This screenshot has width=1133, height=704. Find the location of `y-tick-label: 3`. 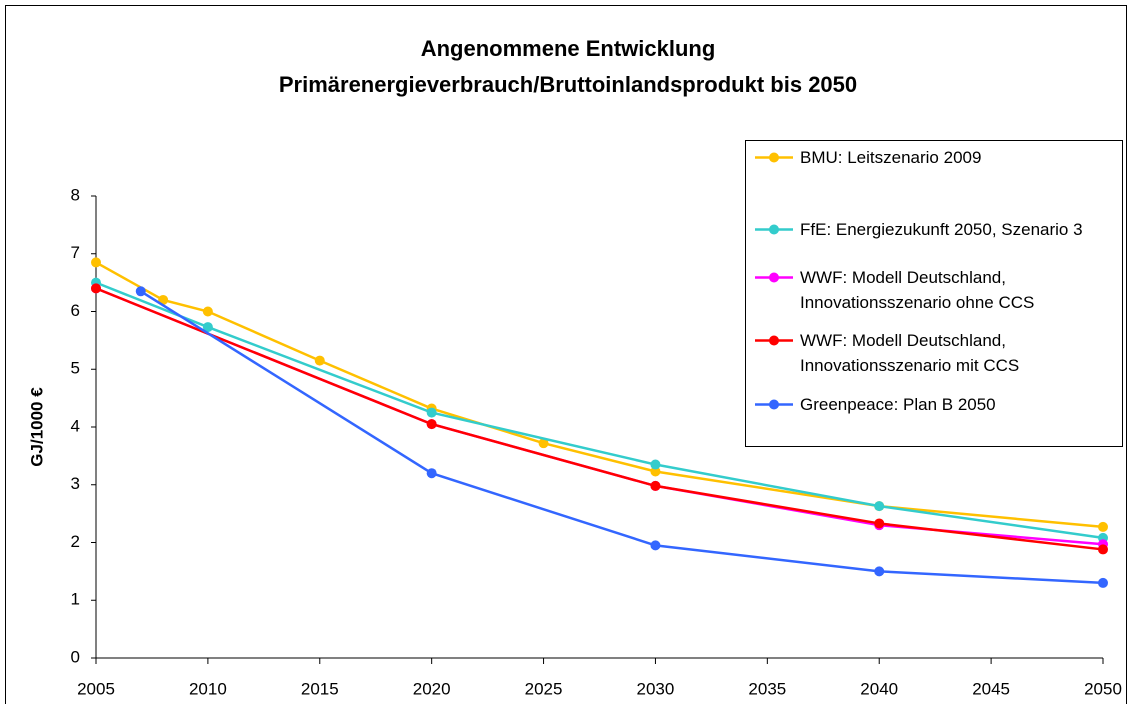

y-tick-label: 3 is located at coordinates (75, 483).